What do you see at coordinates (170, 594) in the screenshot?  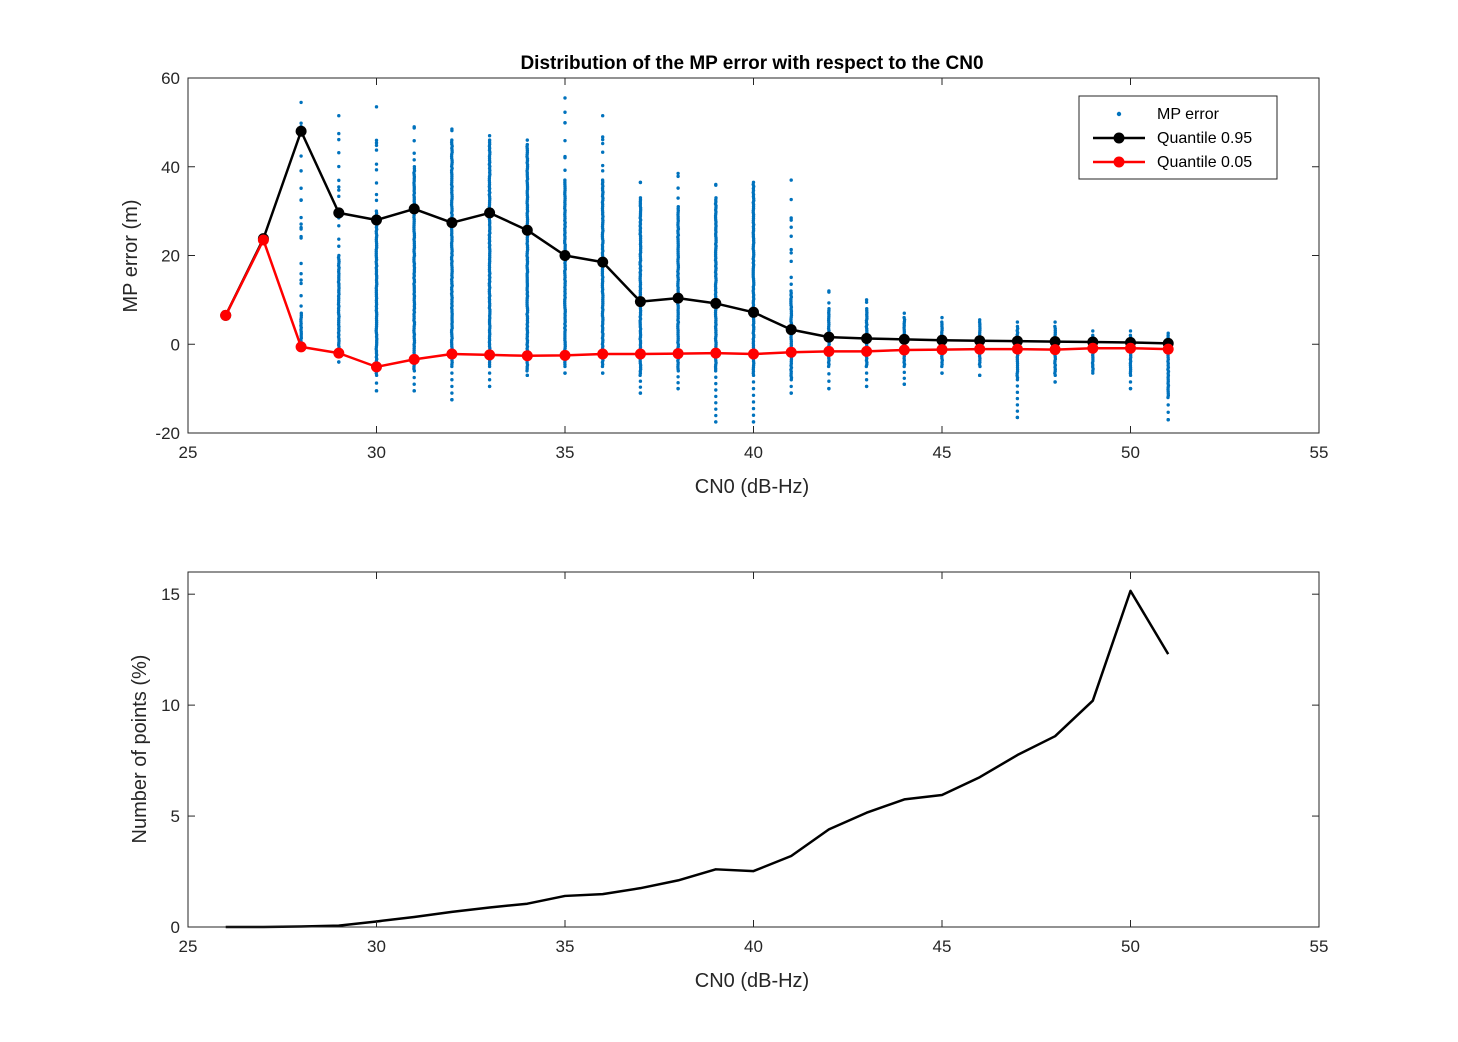 I see `y-tick-label: 15` at bounding box center [170, 594].